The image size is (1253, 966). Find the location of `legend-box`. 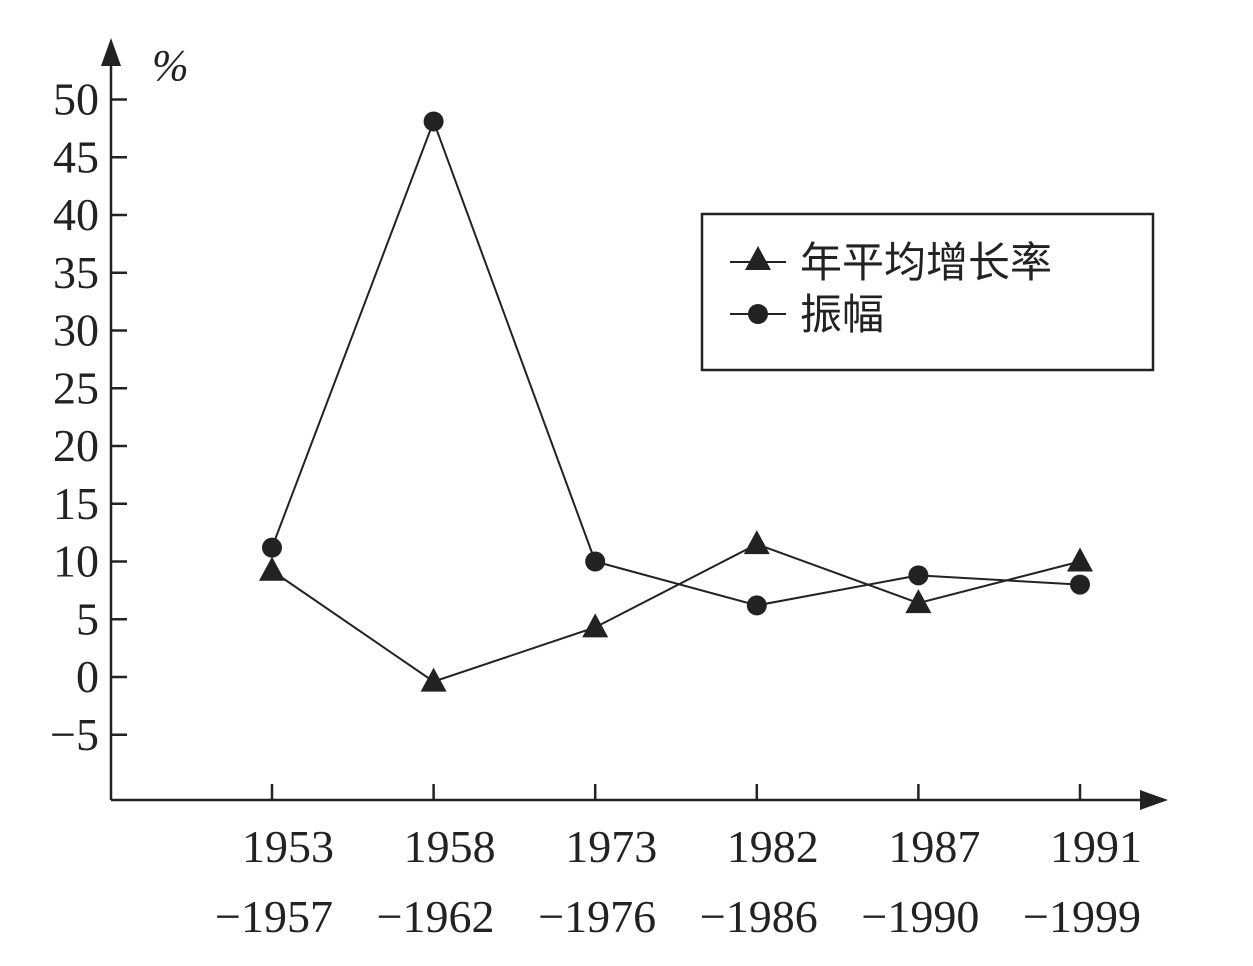

legend-box is located at coordinates (927, 292).